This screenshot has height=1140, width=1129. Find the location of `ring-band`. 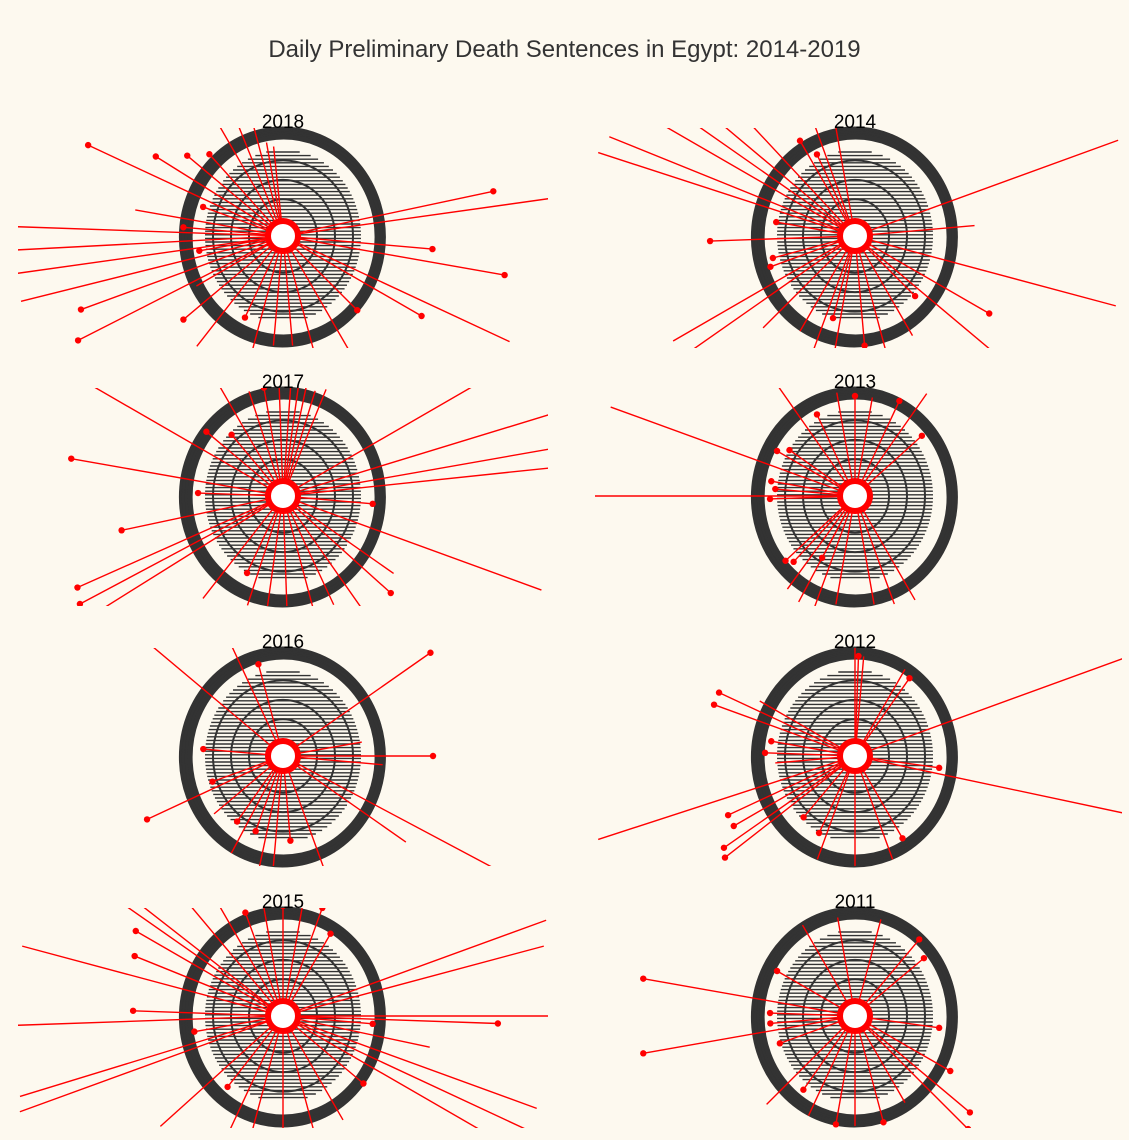

ring-band is located at coordinates (283, 757).